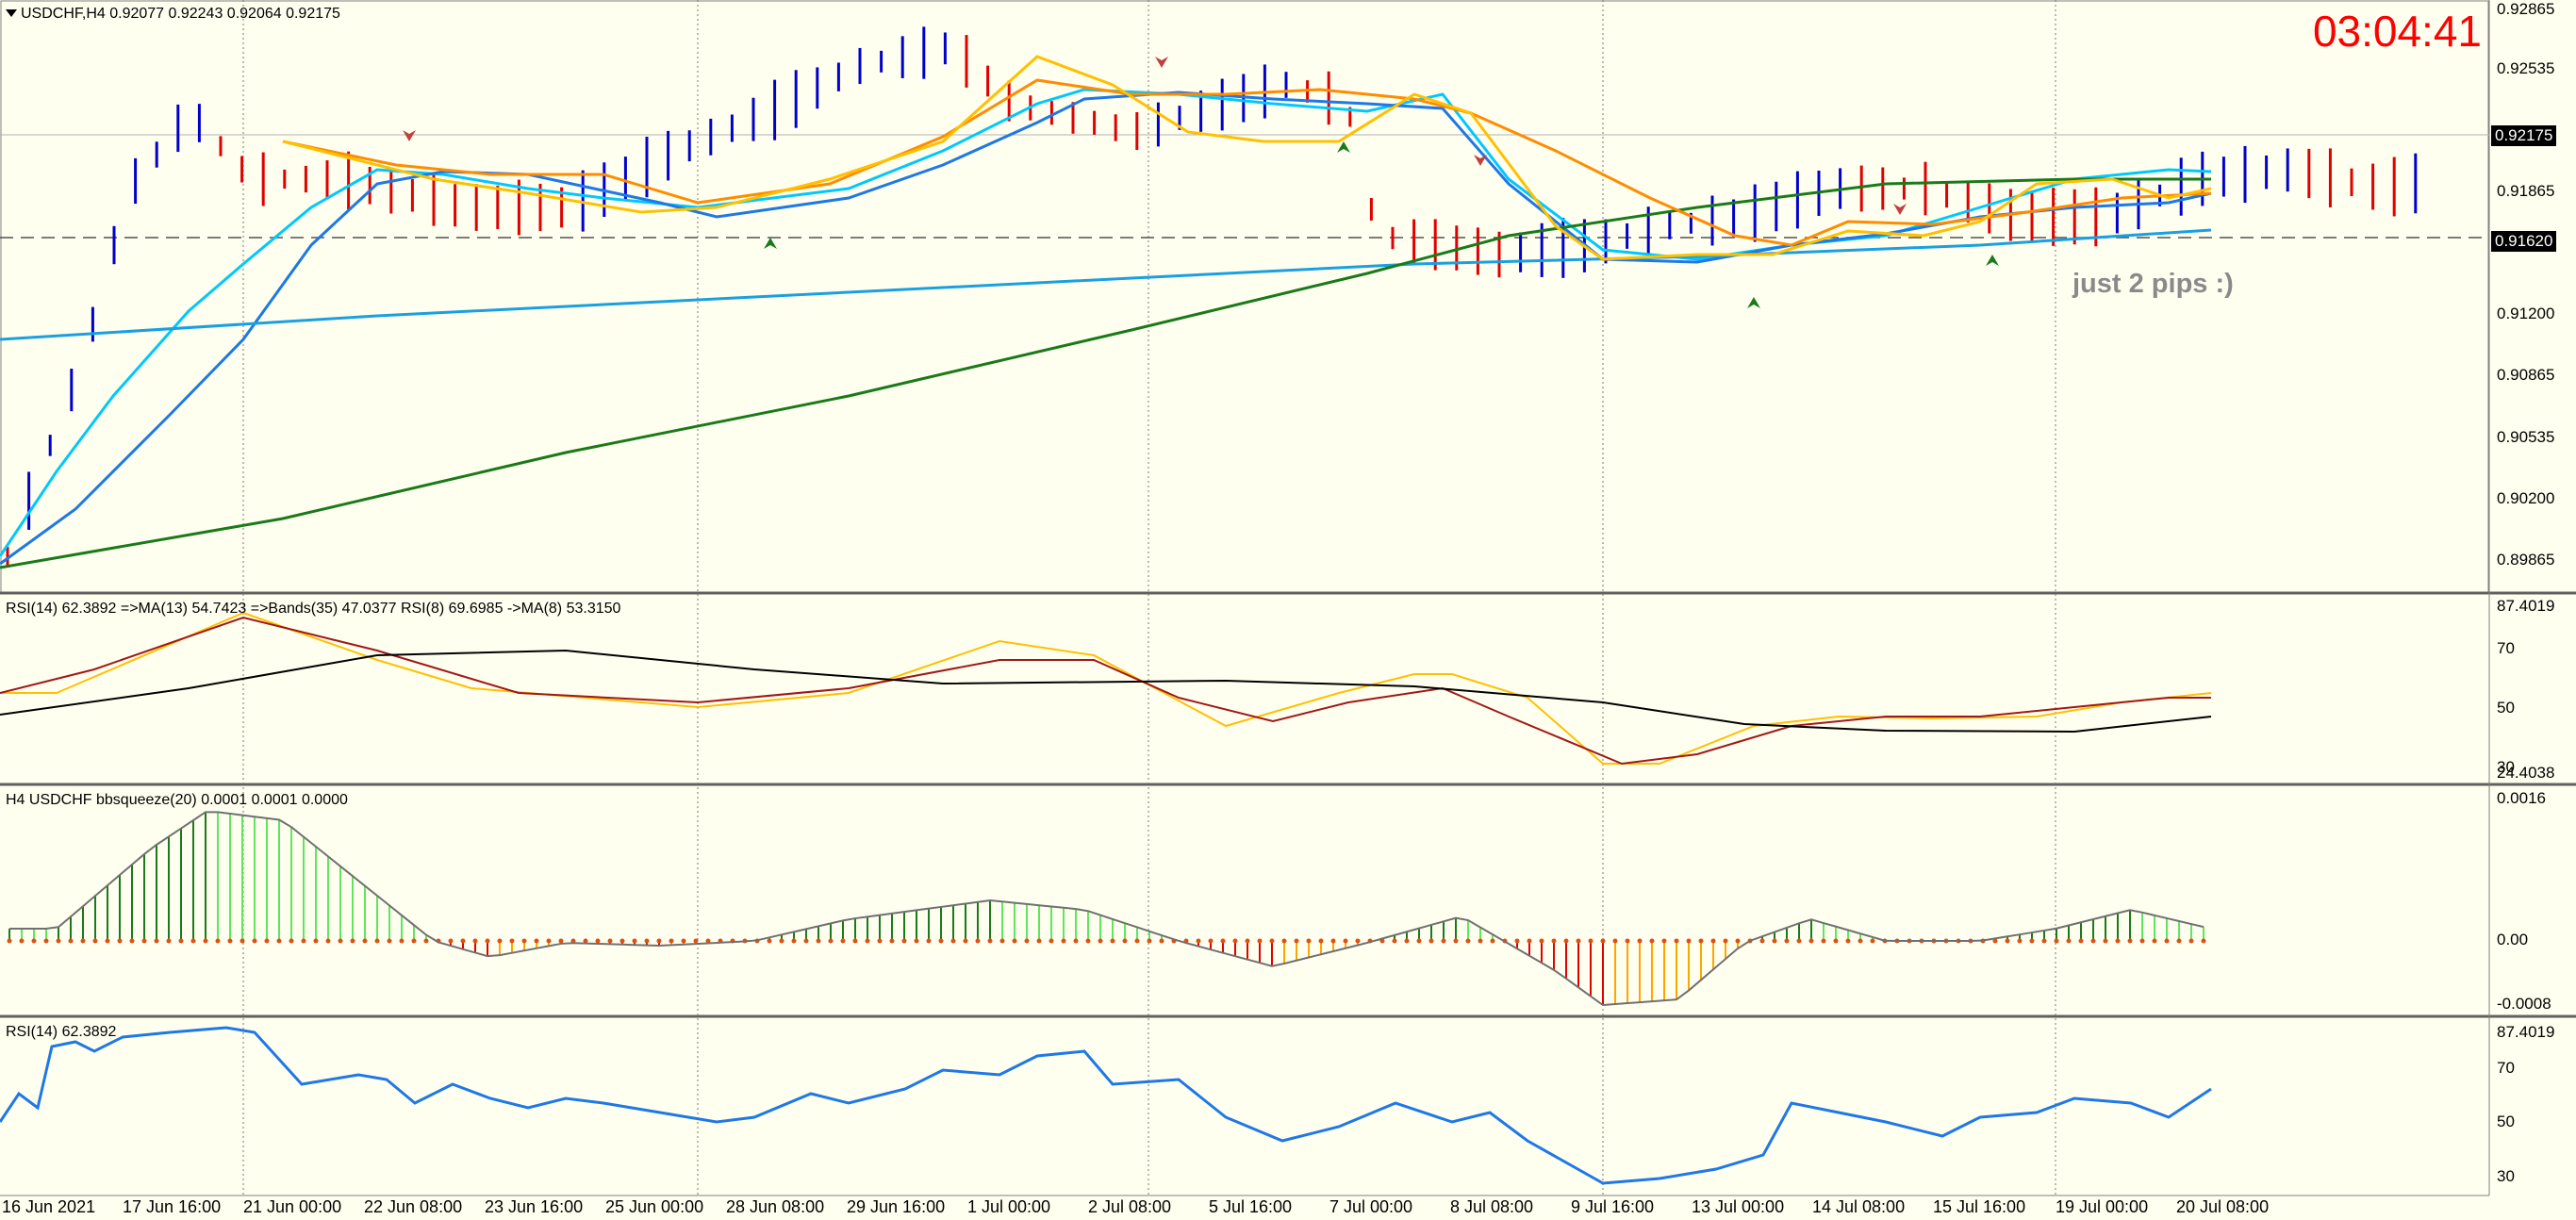 The height and width of the screenshot is (1220, 2576). I want to click on rsi-level-label: 24.4038, so click(2526, 773).